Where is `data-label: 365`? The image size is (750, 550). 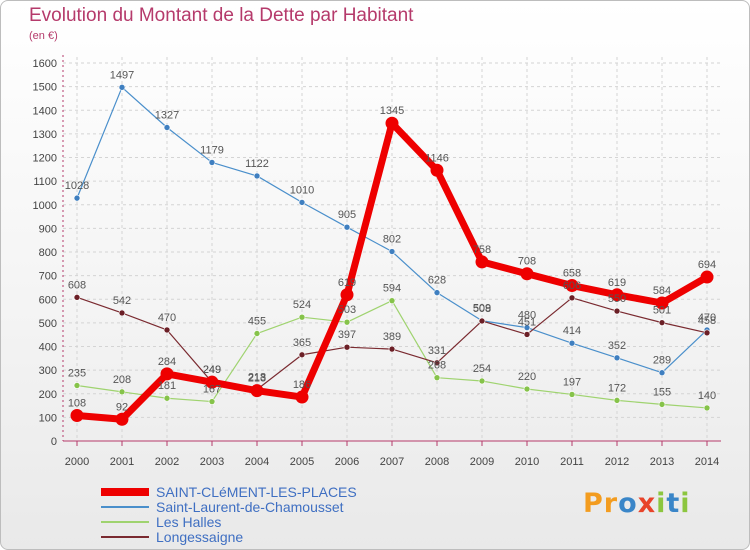
data-label: 365 is located at coordinates (302, 343).